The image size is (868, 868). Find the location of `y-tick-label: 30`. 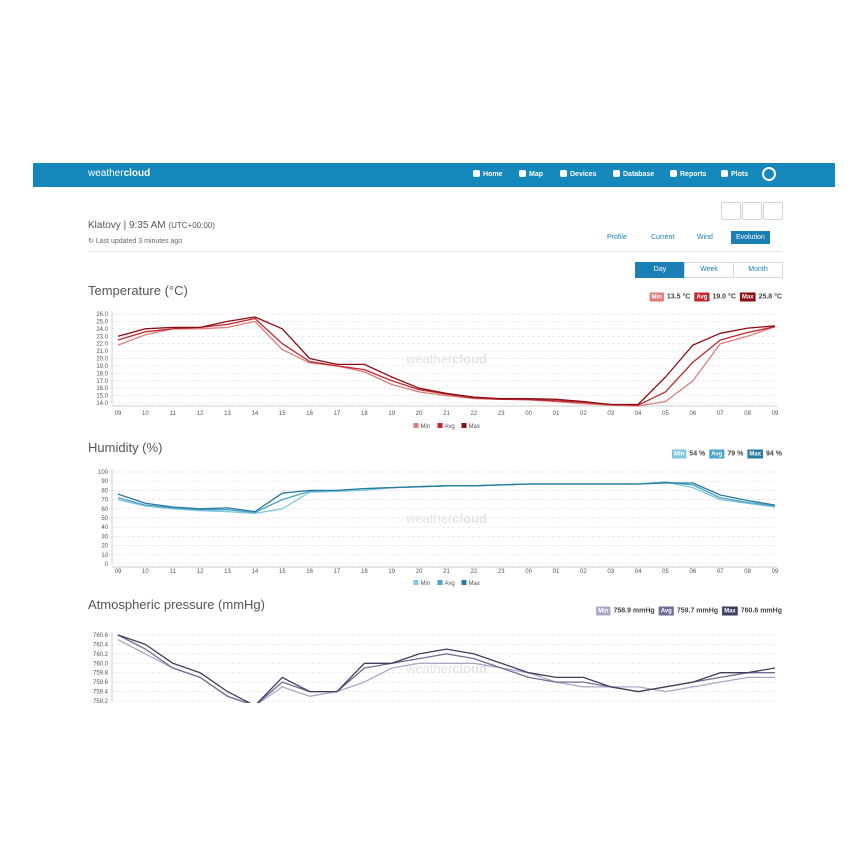

y-tick-label: 30 is located at coordinates (104, 537).